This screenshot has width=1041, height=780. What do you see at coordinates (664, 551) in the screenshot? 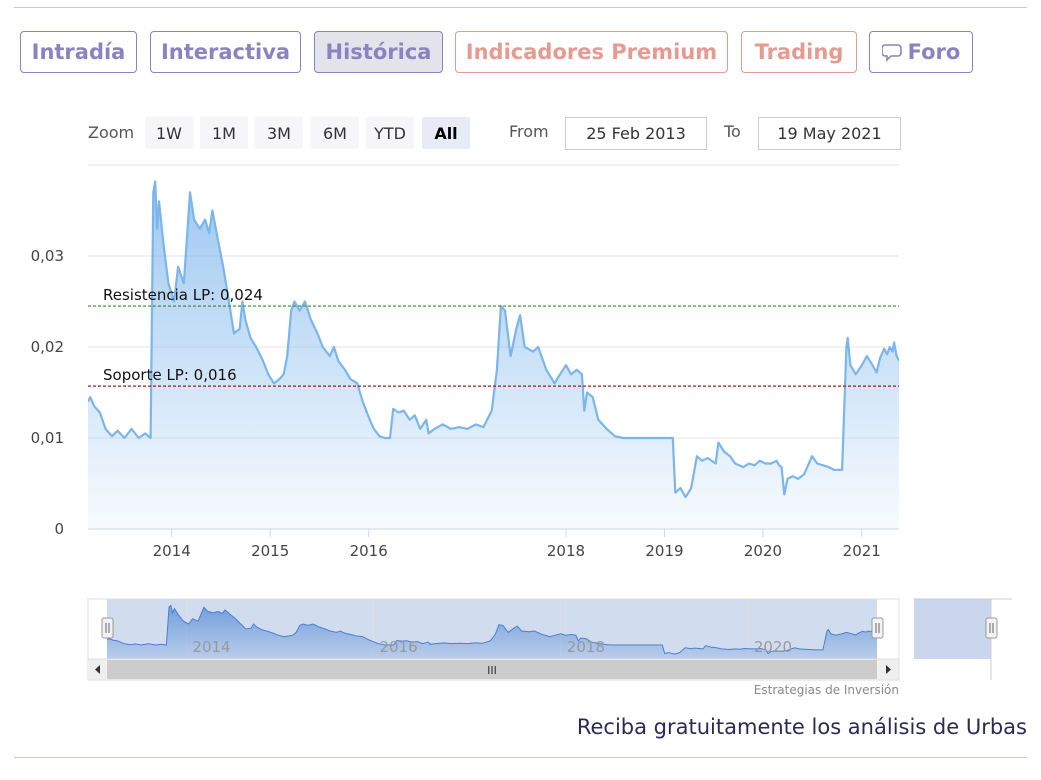
I see `x-tick-label: 2019` at bounding box center [664, 551].